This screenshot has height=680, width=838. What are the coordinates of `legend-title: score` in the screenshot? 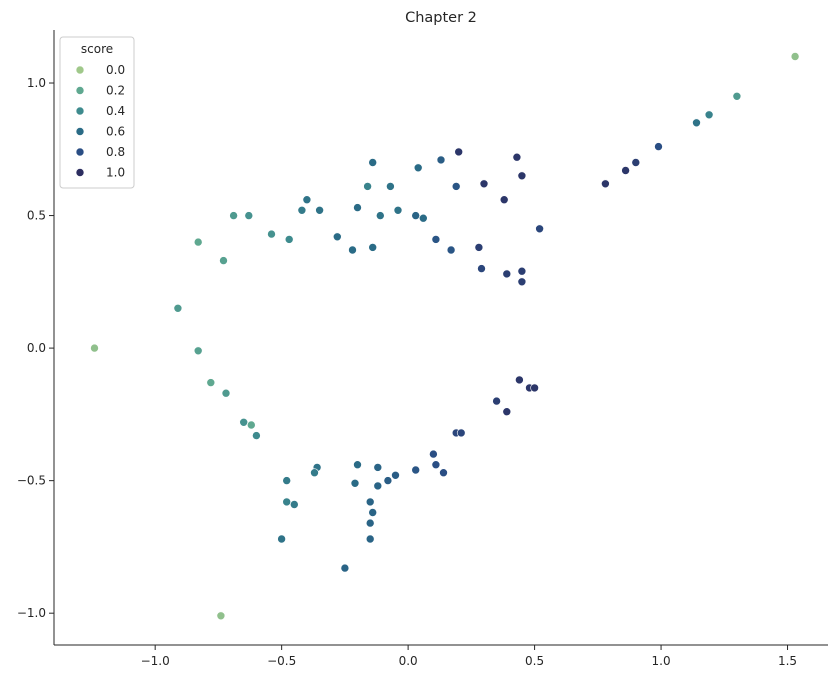 It's located at (97, 49).